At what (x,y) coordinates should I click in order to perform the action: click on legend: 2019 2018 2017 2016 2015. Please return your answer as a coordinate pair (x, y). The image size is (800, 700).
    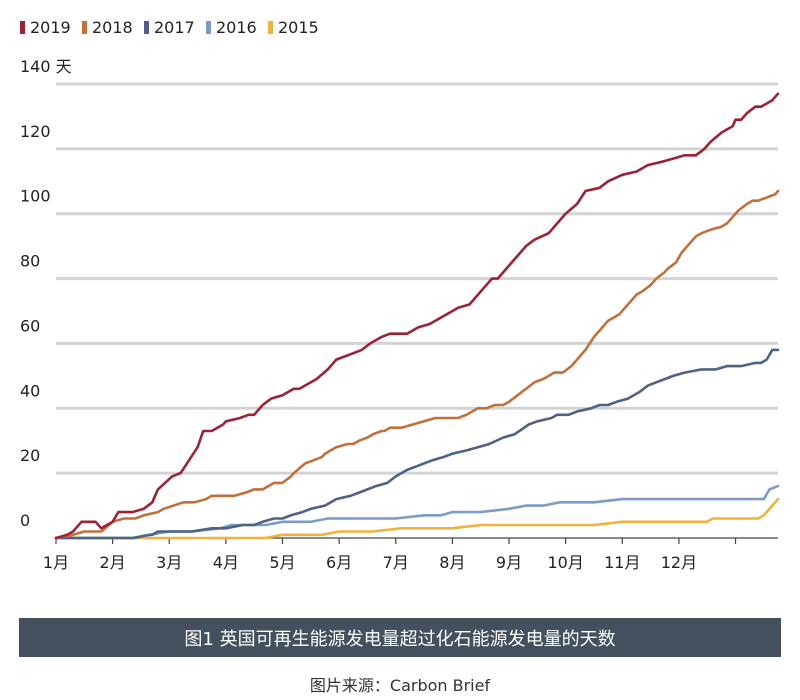
    Looking at the image, I should click on (169, 27).